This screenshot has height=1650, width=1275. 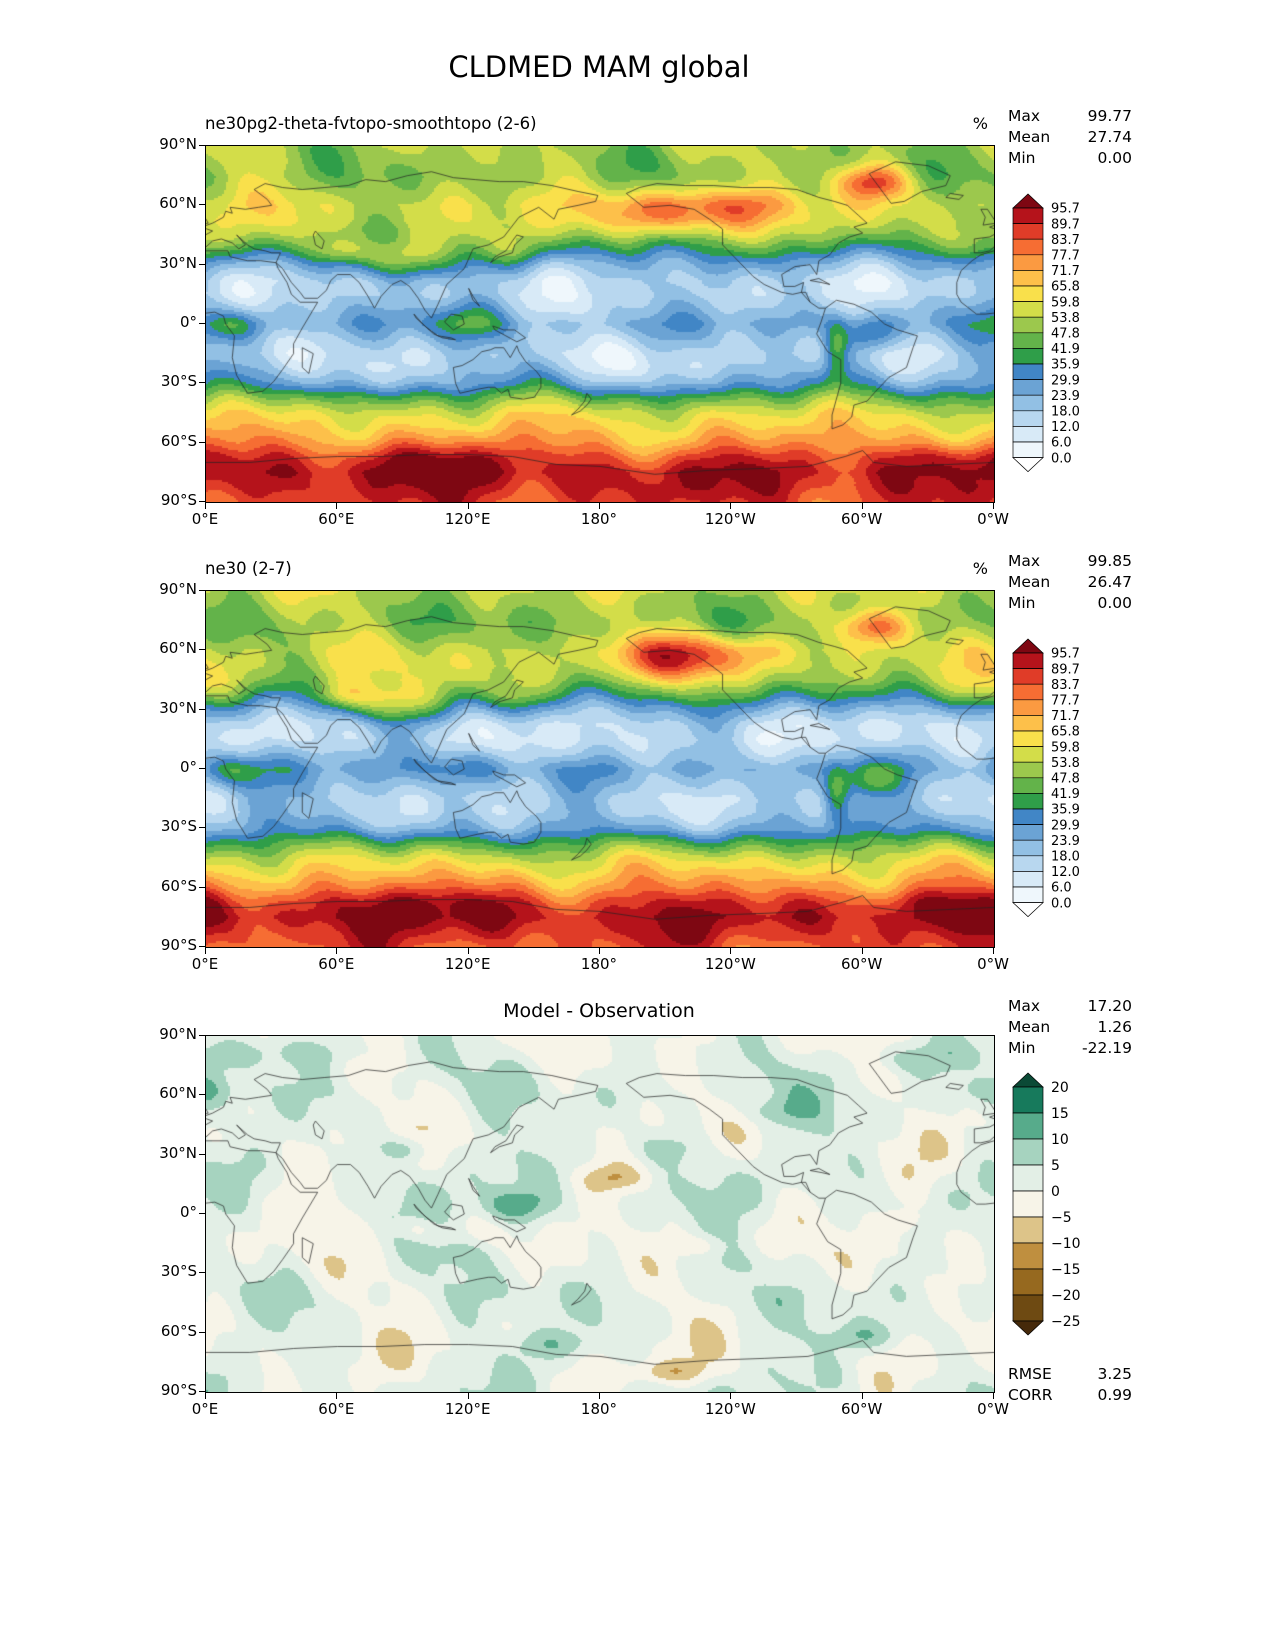 I want to click on colorbar-tick-label: −5, so click(x=1061, y=1218).